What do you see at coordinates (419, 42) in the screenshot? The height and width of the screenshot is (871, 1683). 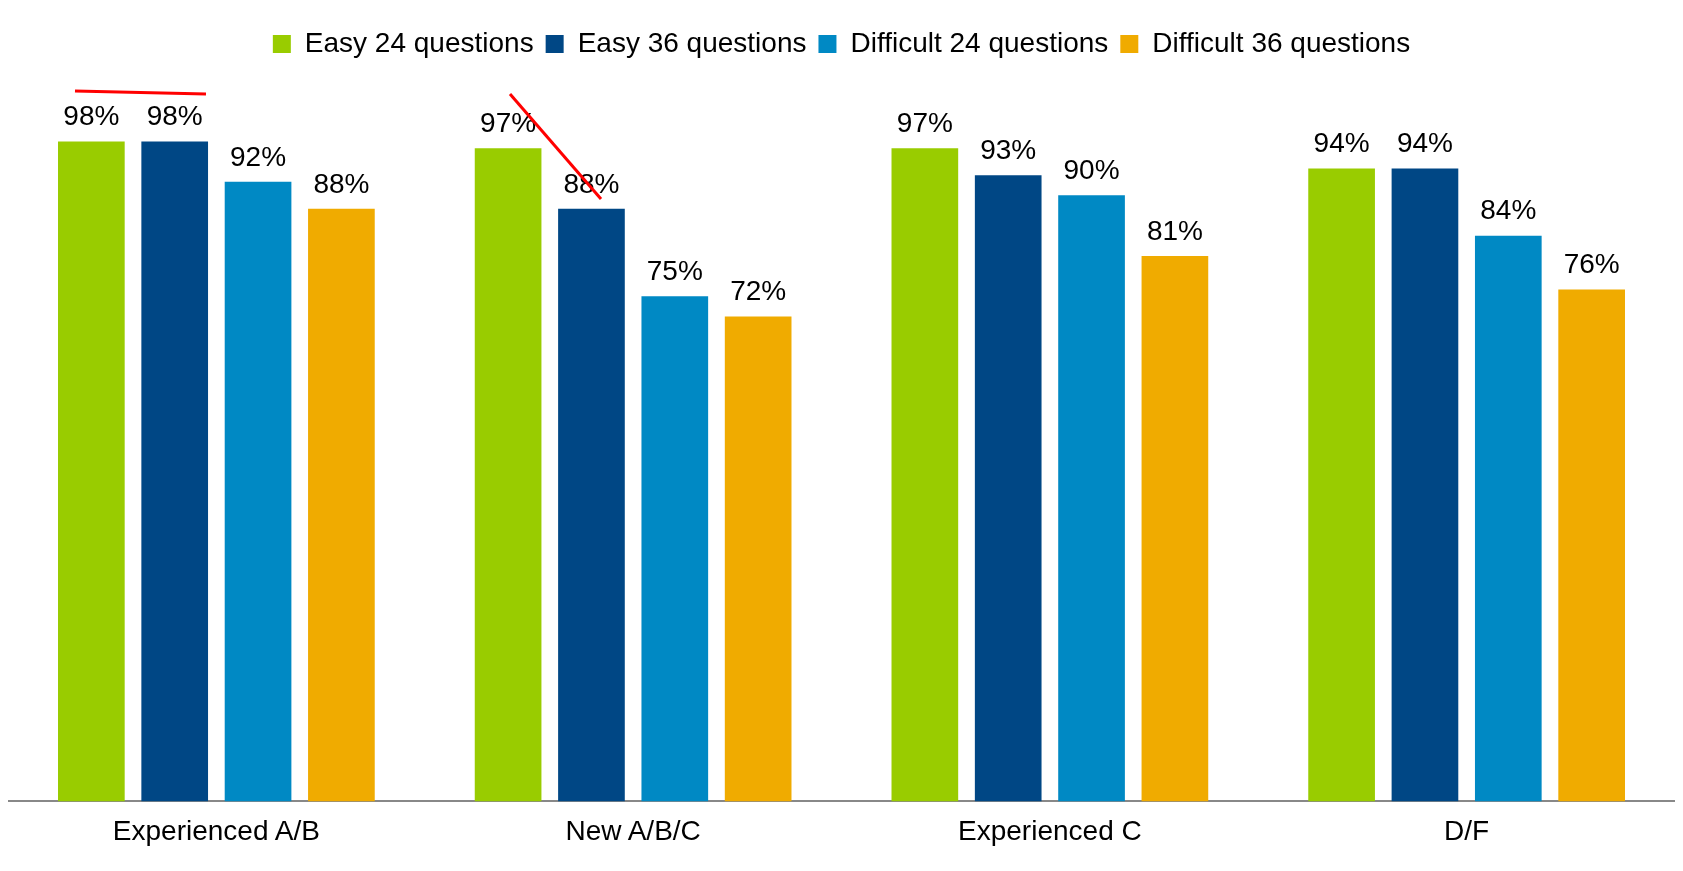 I see `legend-label: Easy 24 questions` at bounding box center [419, 42].